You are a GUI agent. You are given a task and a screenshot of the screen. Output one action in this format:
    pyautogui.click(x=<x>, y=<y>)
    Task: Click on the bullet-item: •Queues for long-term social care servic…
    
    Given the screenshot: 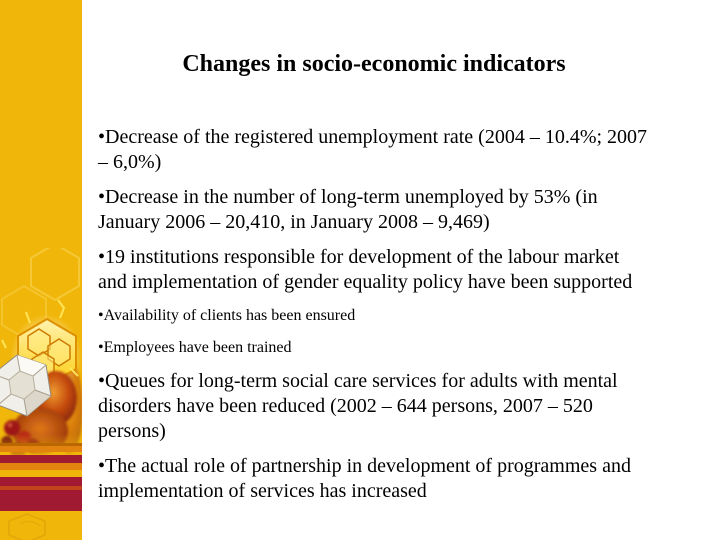 What is the action you would take?
    pyautogui.click(x=358, y=406)
    